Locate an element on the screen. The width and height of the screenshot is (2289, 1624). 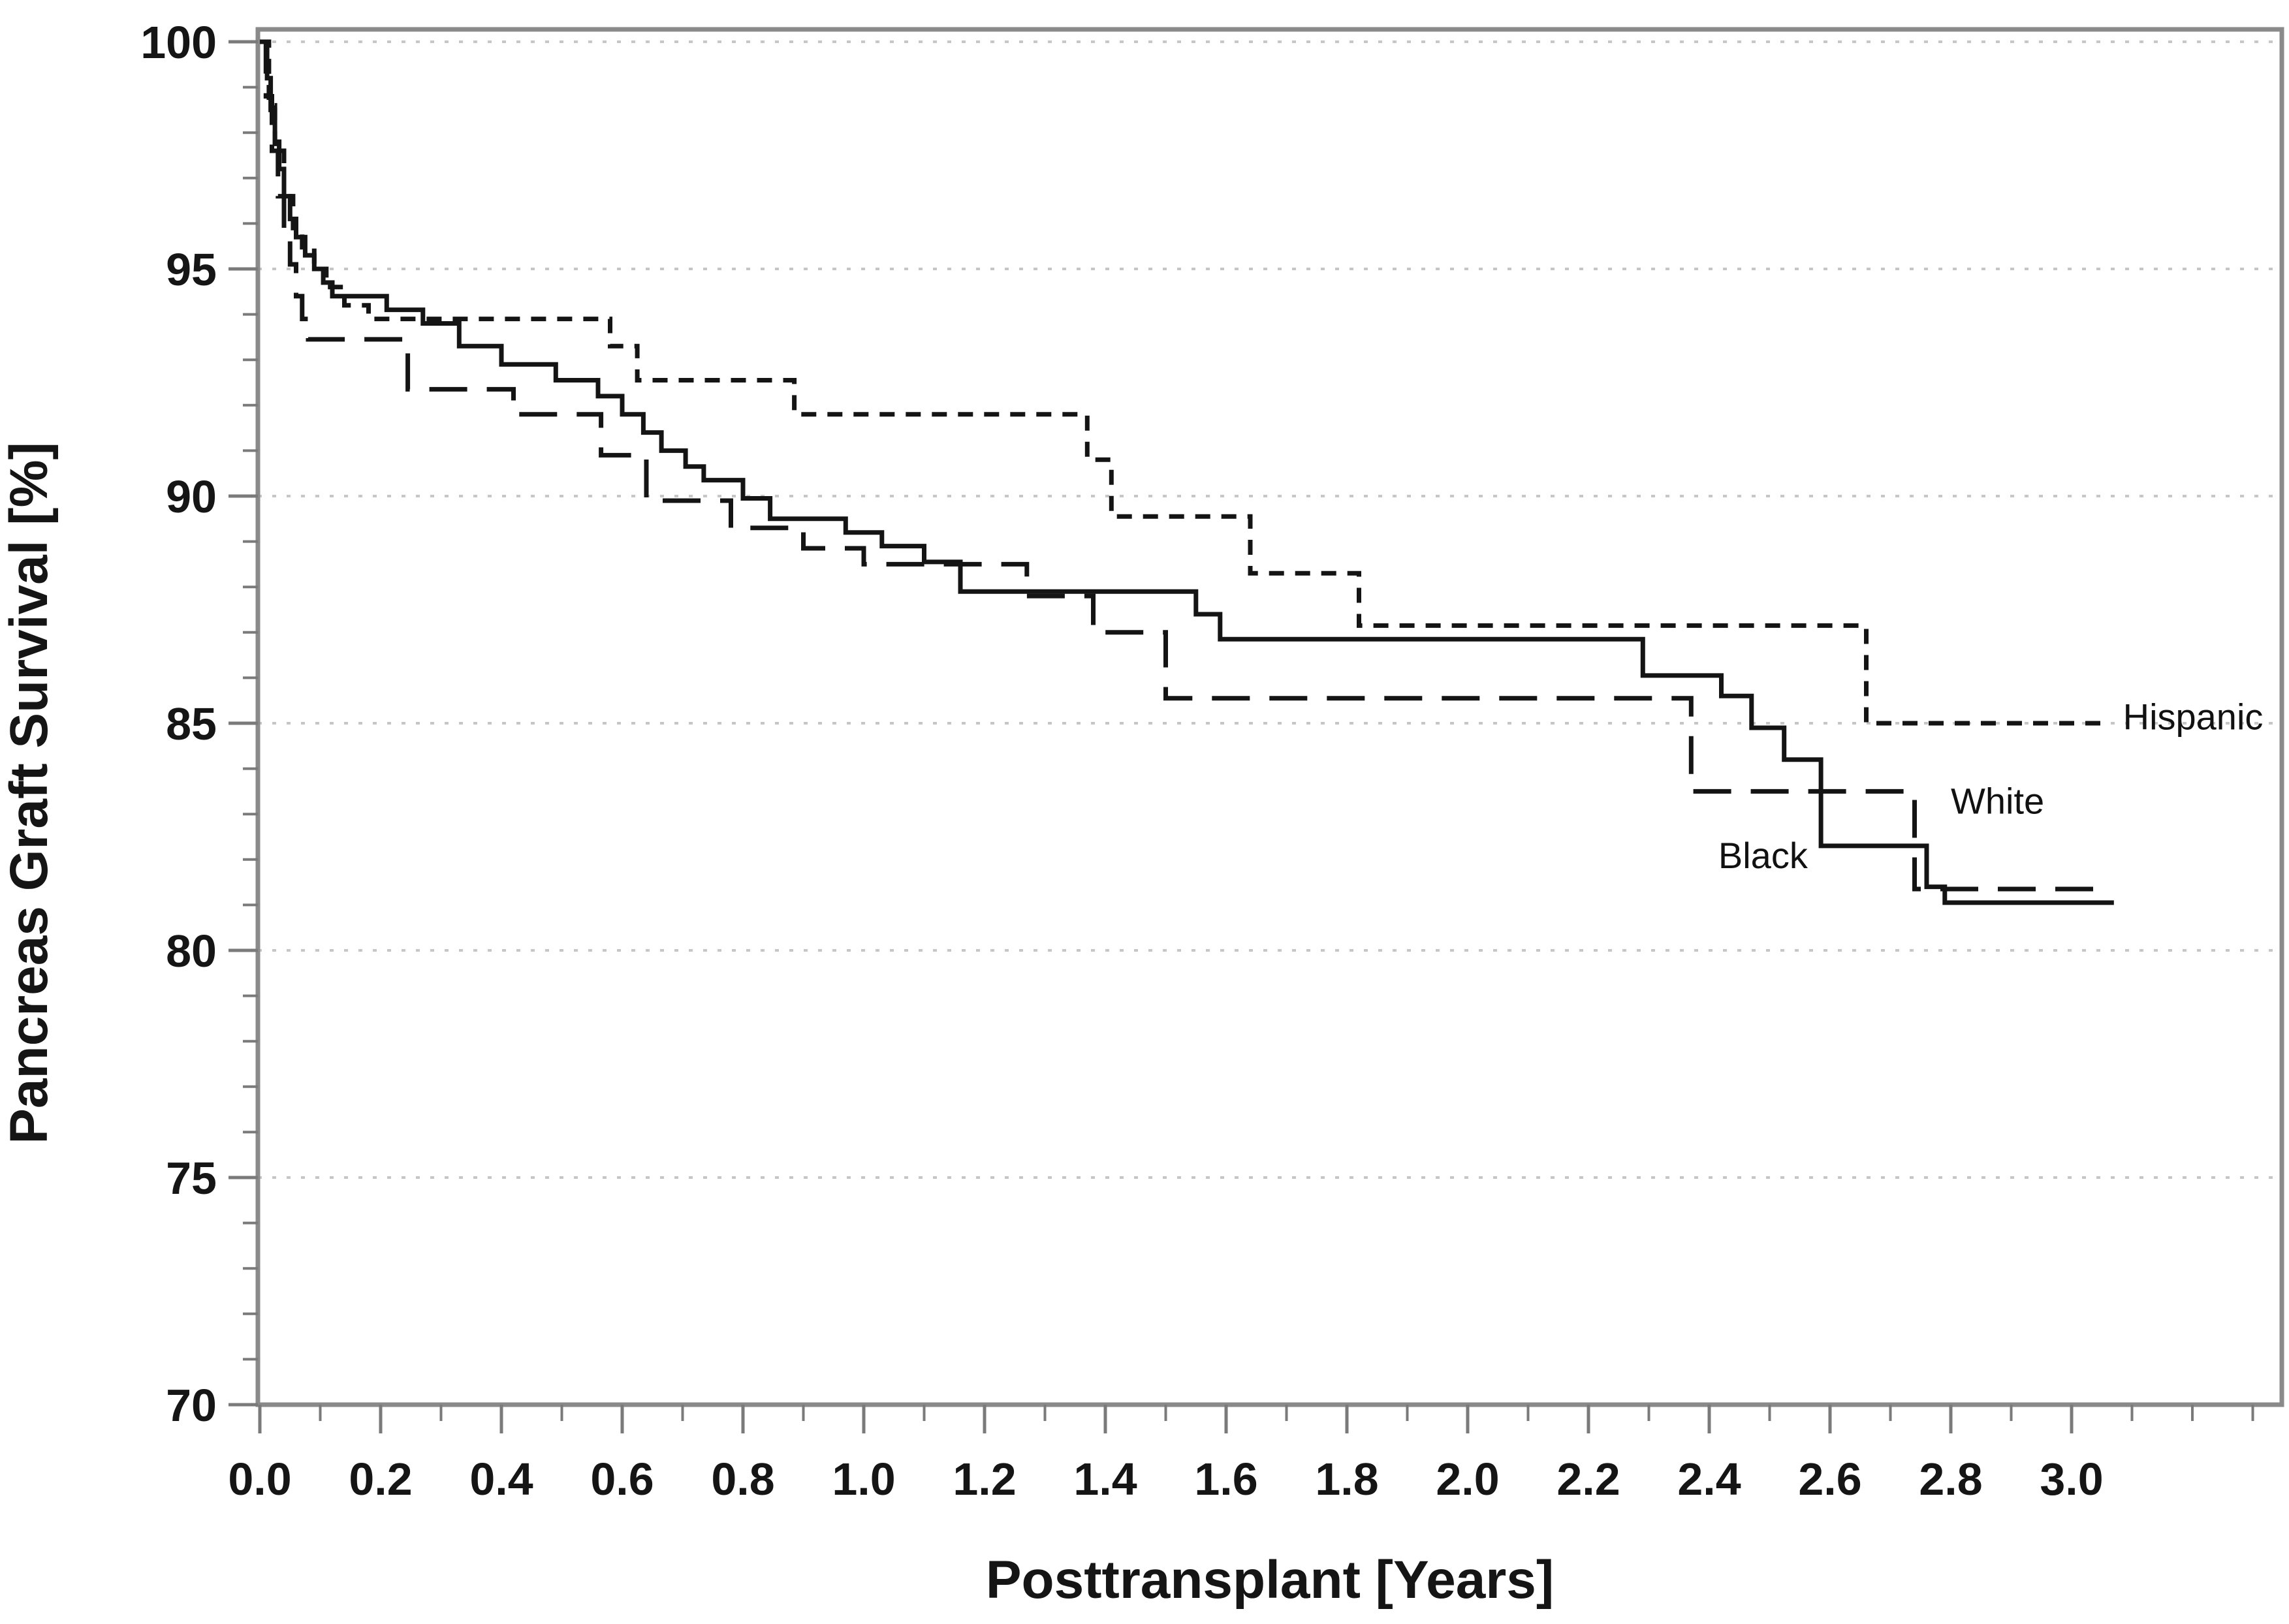
x-tick-label: 2.6 is located at coordinates (1830, 1479).